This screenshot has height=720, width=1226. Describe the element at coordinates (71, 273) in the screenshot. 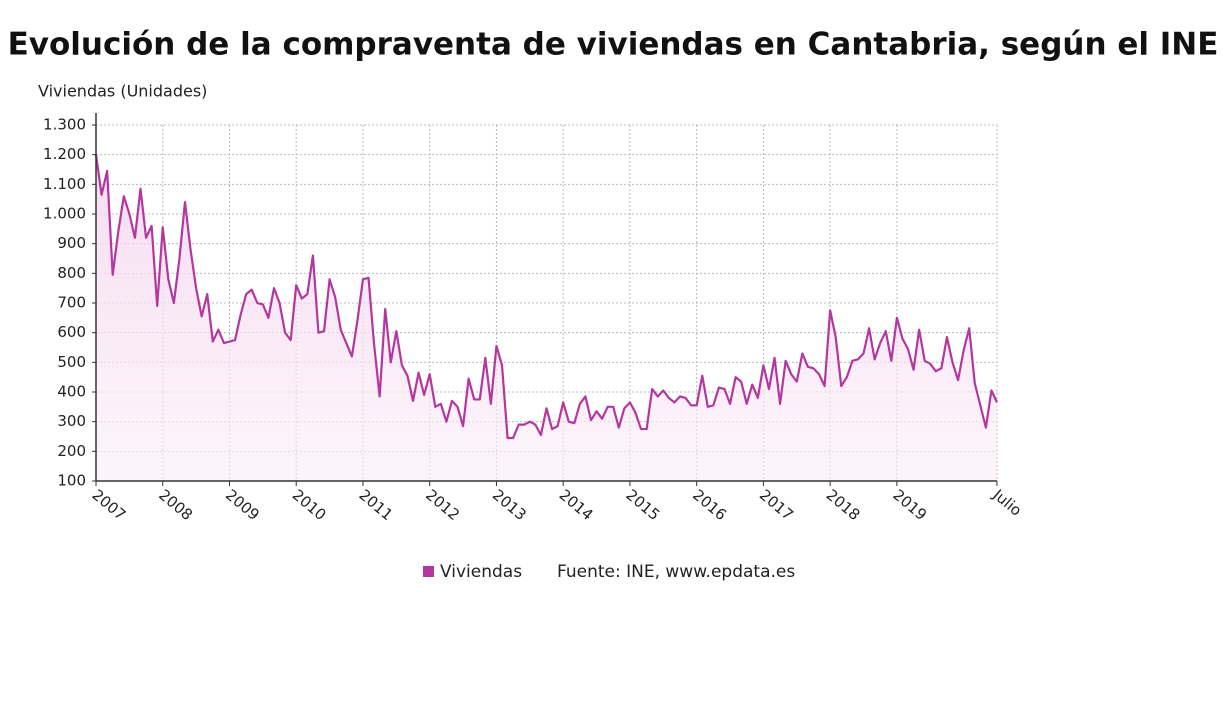

I see `y-tick-label: 800` at that location.